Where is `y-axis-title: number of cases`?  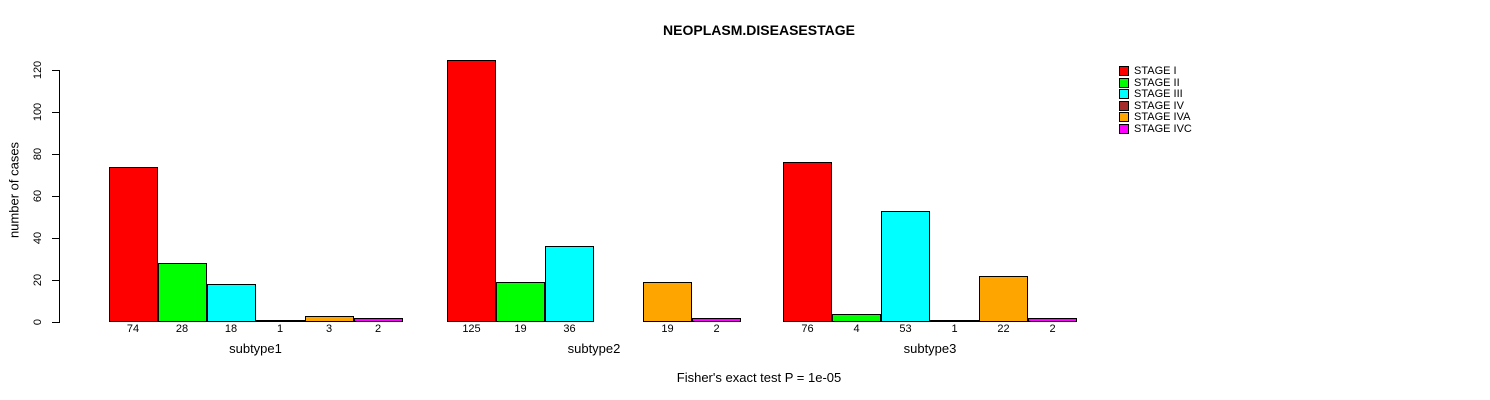
y-axis-title: number of cases is located at coordinates (14, 190).